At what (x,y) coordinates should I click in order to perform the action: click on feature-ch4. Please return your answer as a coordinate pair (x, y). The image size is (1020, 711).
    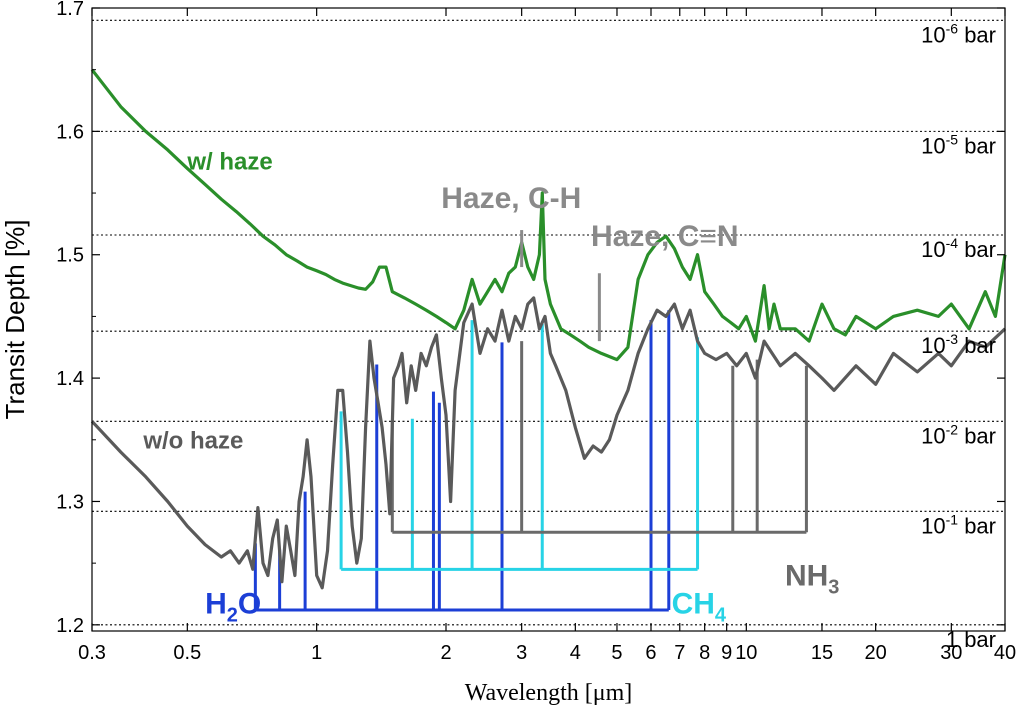
    Looking at the image, I should click on (519, 445).